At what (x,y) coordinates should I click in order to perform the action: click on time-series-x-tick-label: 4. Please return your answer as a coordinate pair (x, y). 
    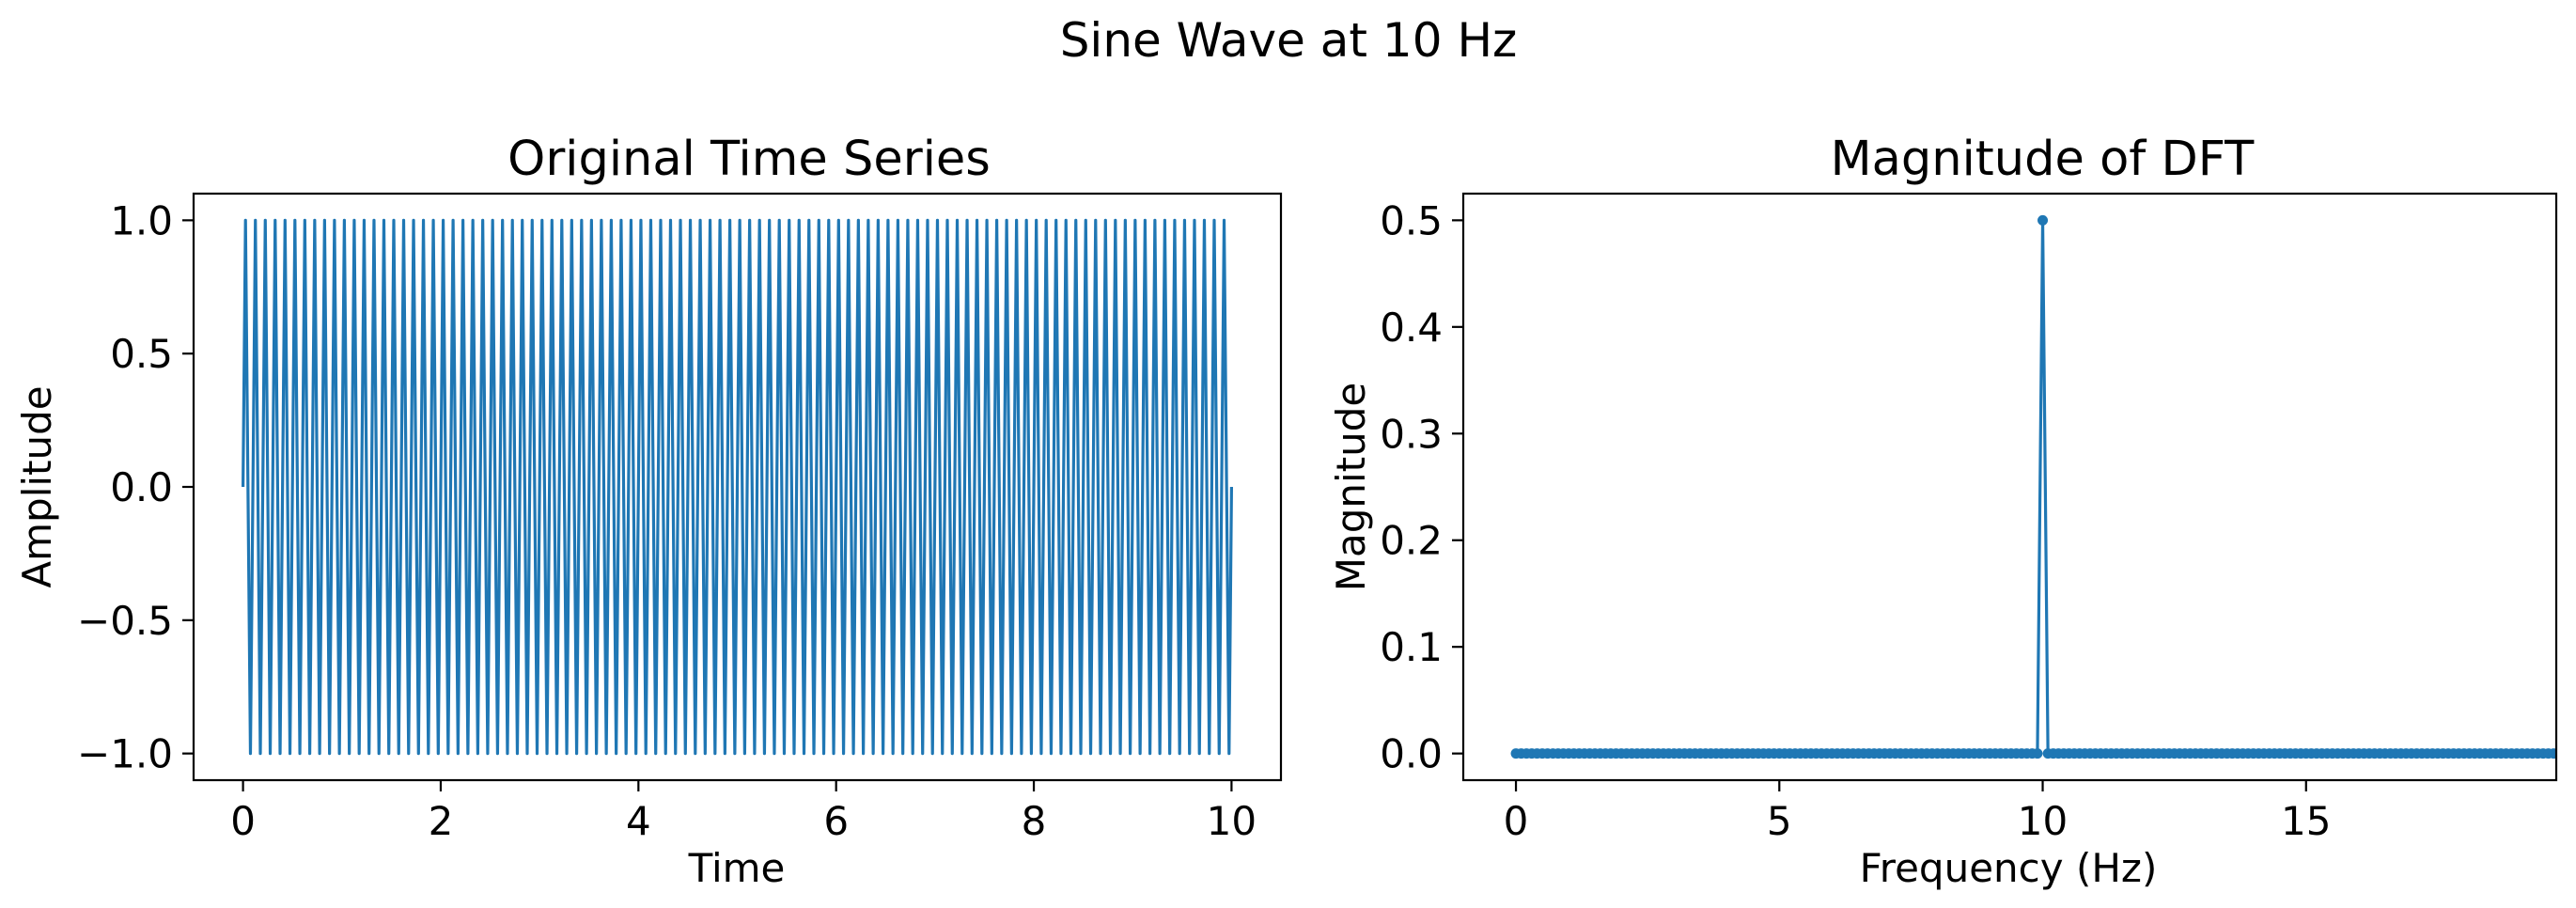
    Looking at the image, I should click on (638, 821).